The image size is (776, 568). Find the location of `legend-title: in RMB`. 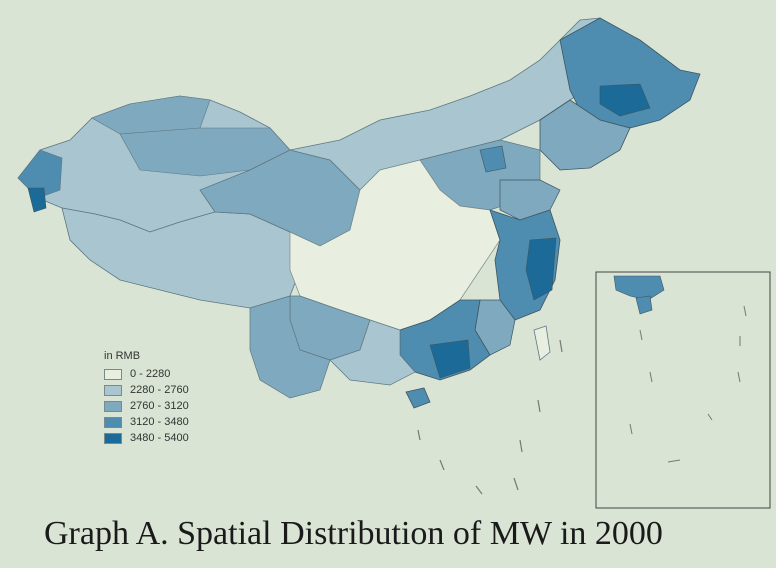

legend-title: in RMB is located at coordinates (122, 356).